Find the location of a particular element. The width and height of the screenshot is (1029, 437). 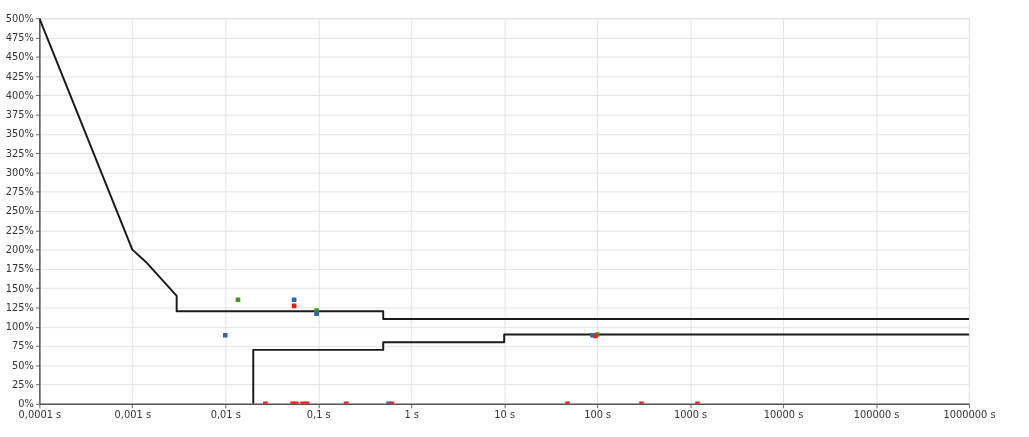

y-tick-label: 375% is located at coordinates (19, 115).